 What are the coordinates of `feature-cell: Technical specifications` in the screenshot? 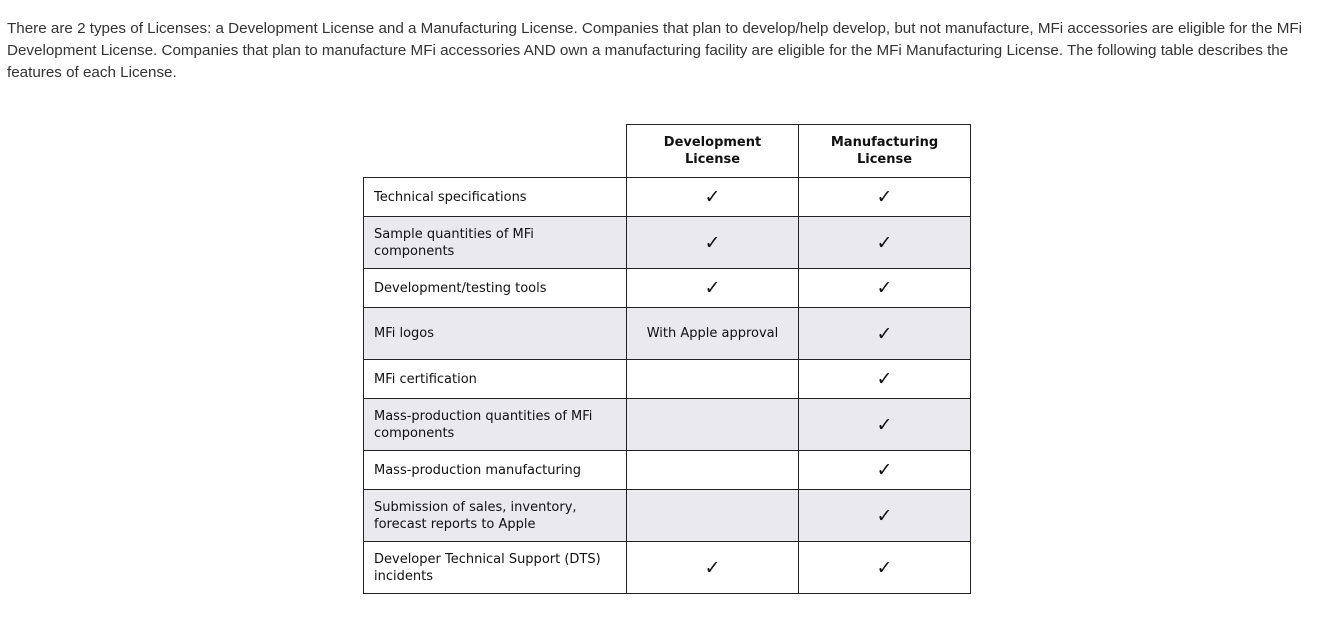 It's located at (495, 197).